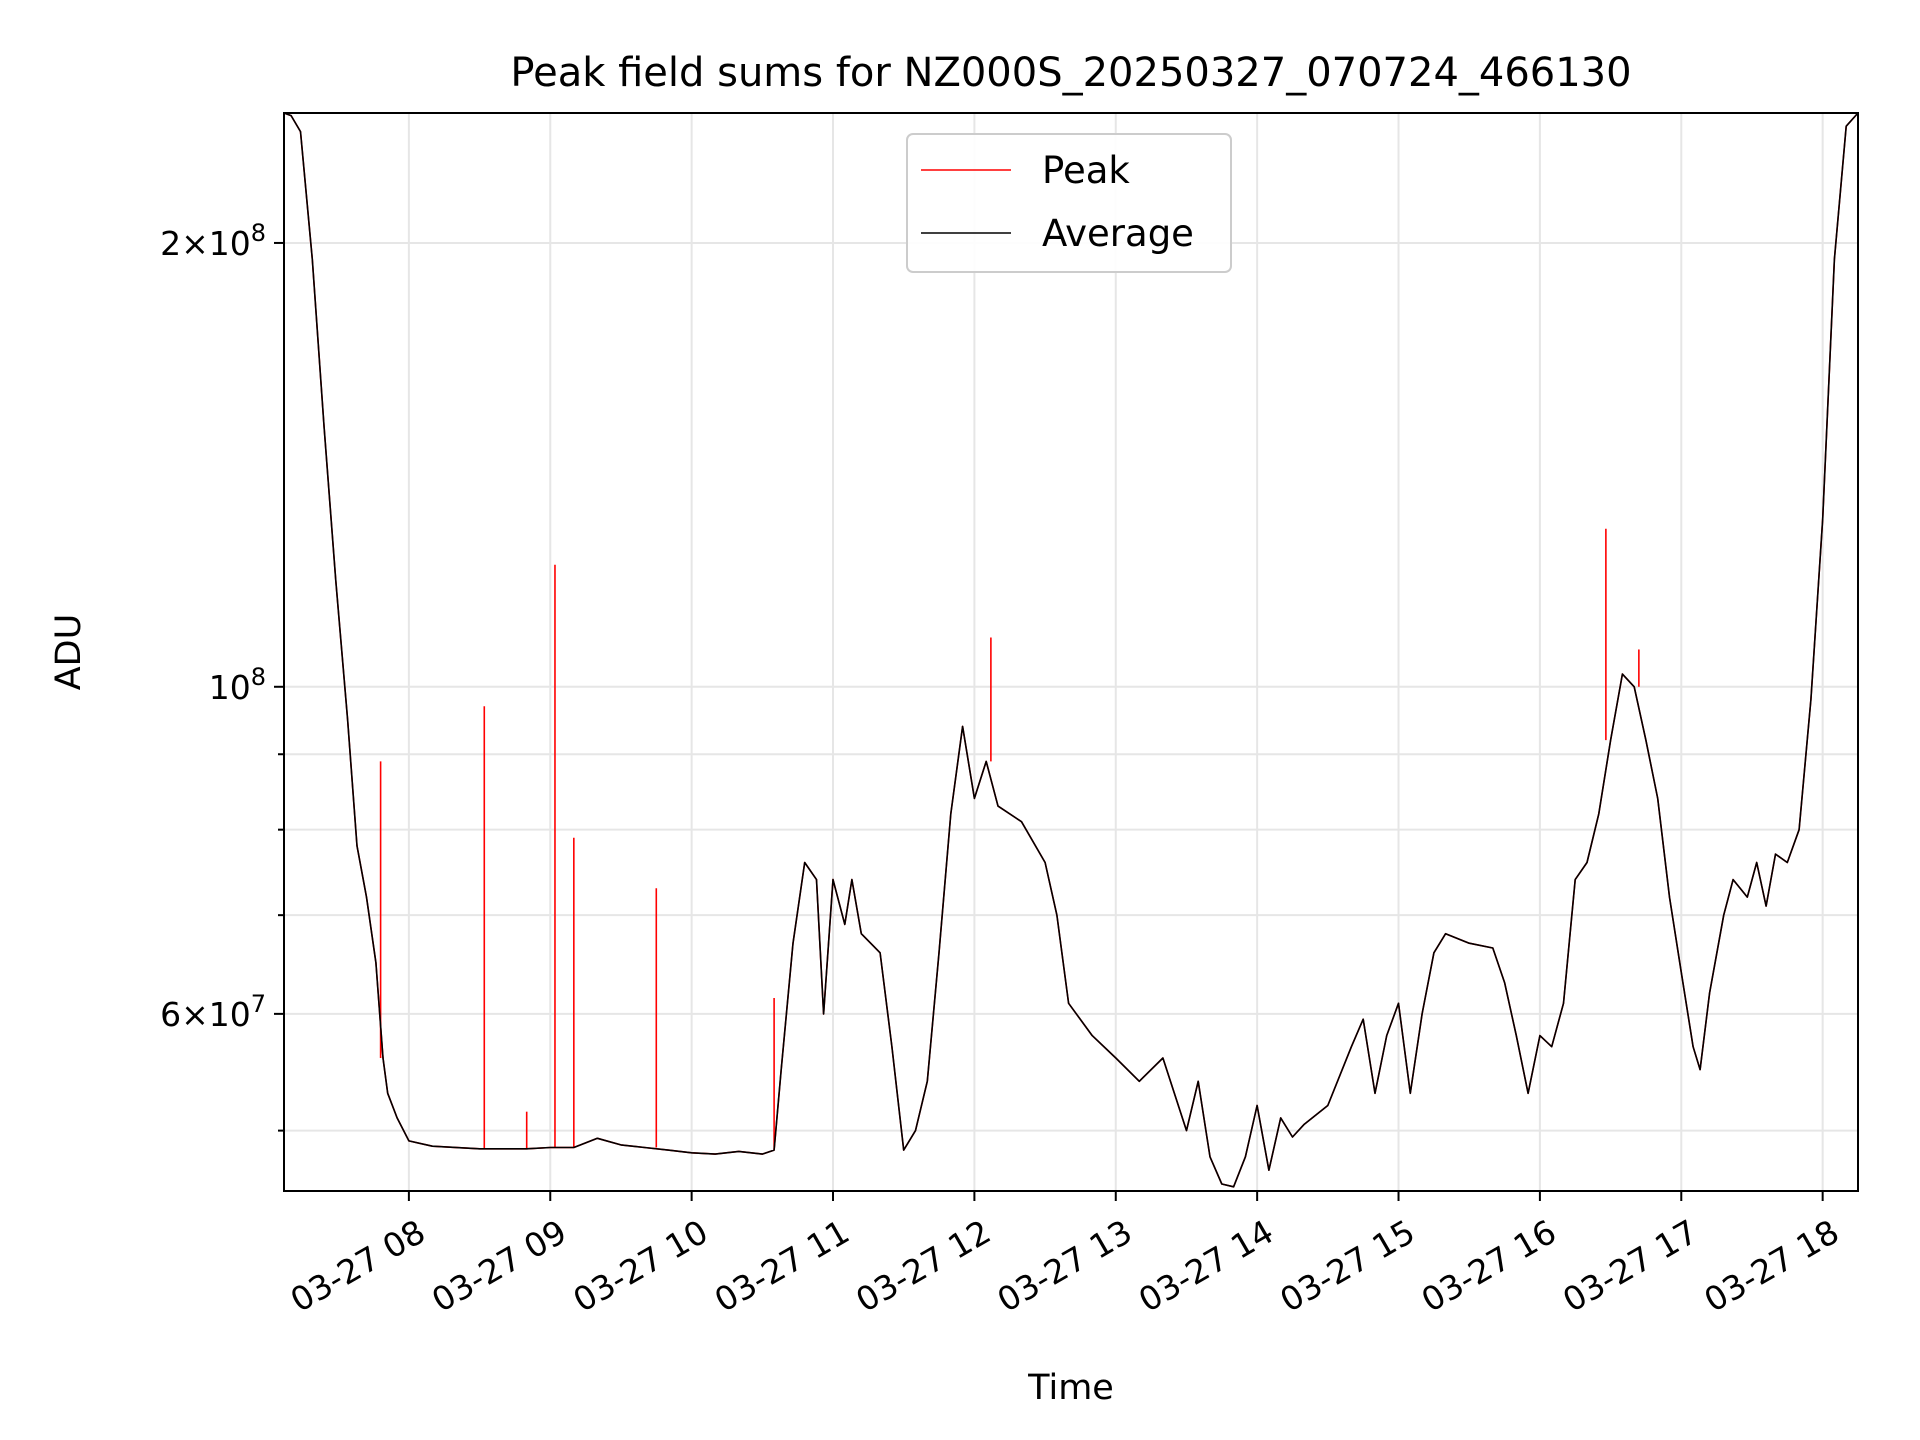 This screenshot has height=1440, width=1920. Describe the element at coordinates (499, 1266) in the screenshot. I see `x-tick-label: 03-27 09` at that location.